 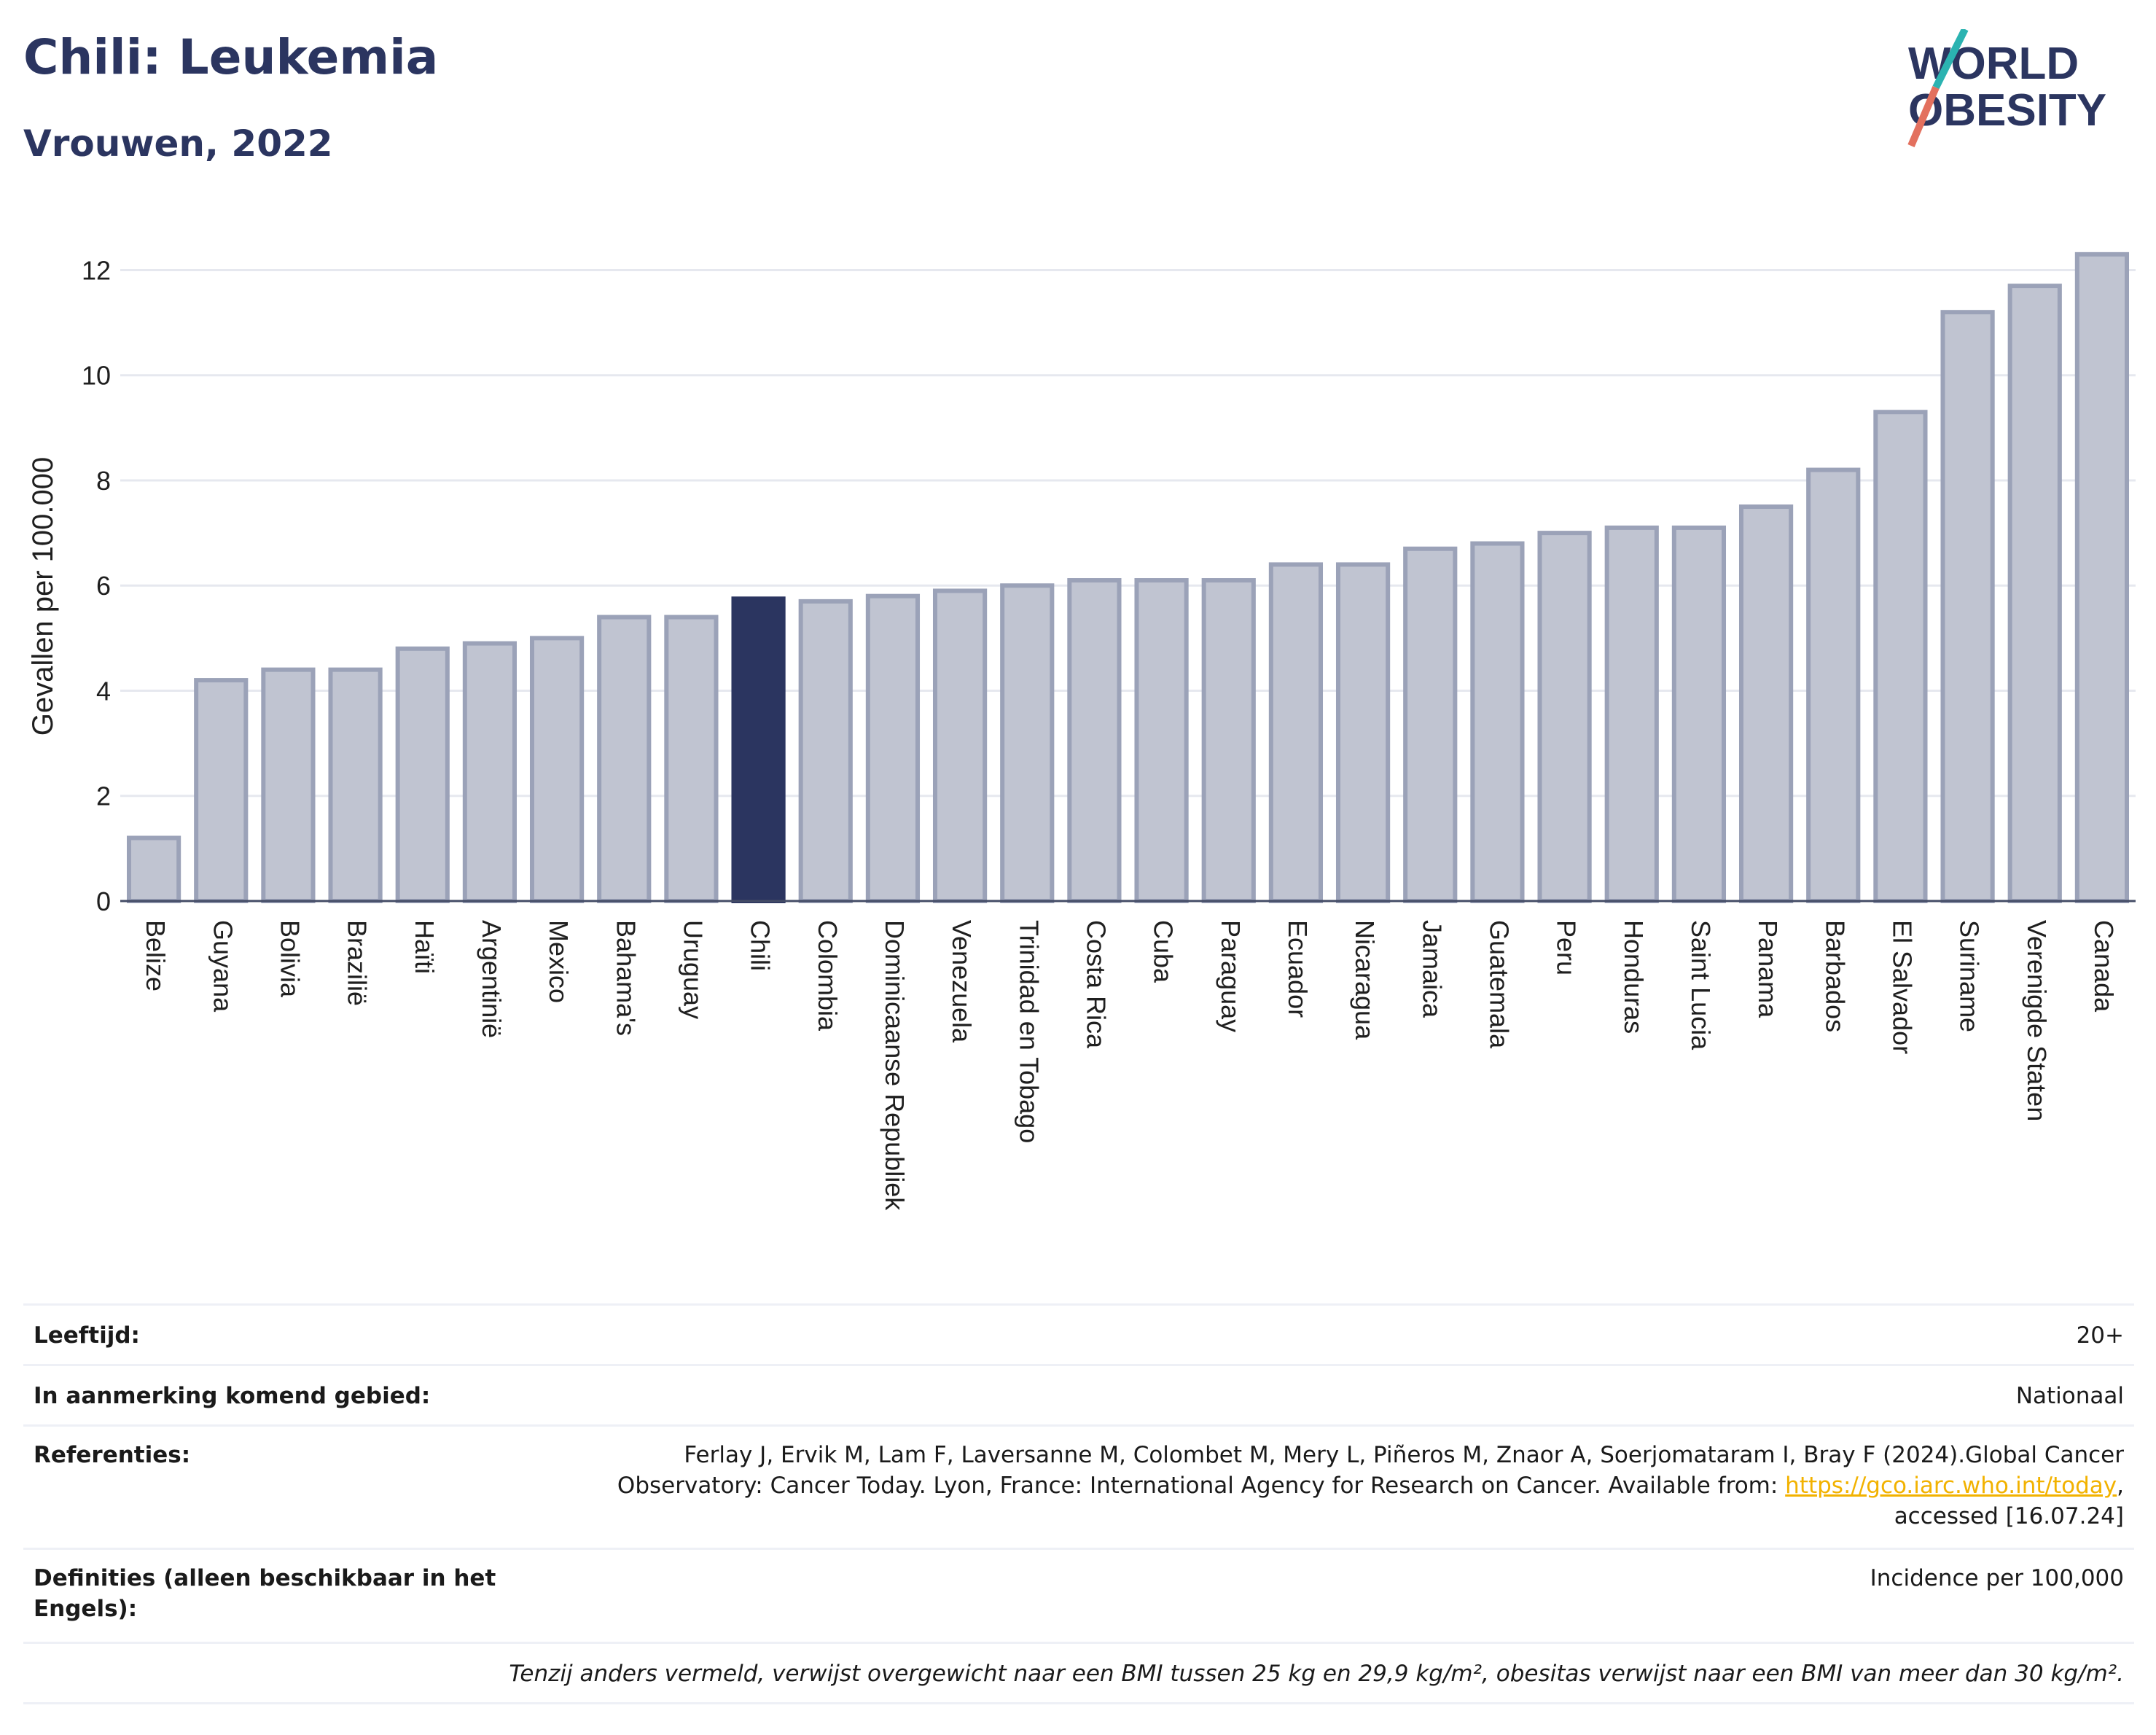 What do you see at coordinates (2102, 577) in the screenshot?
I see `bar-canada` at bounding box center [2102, 577].